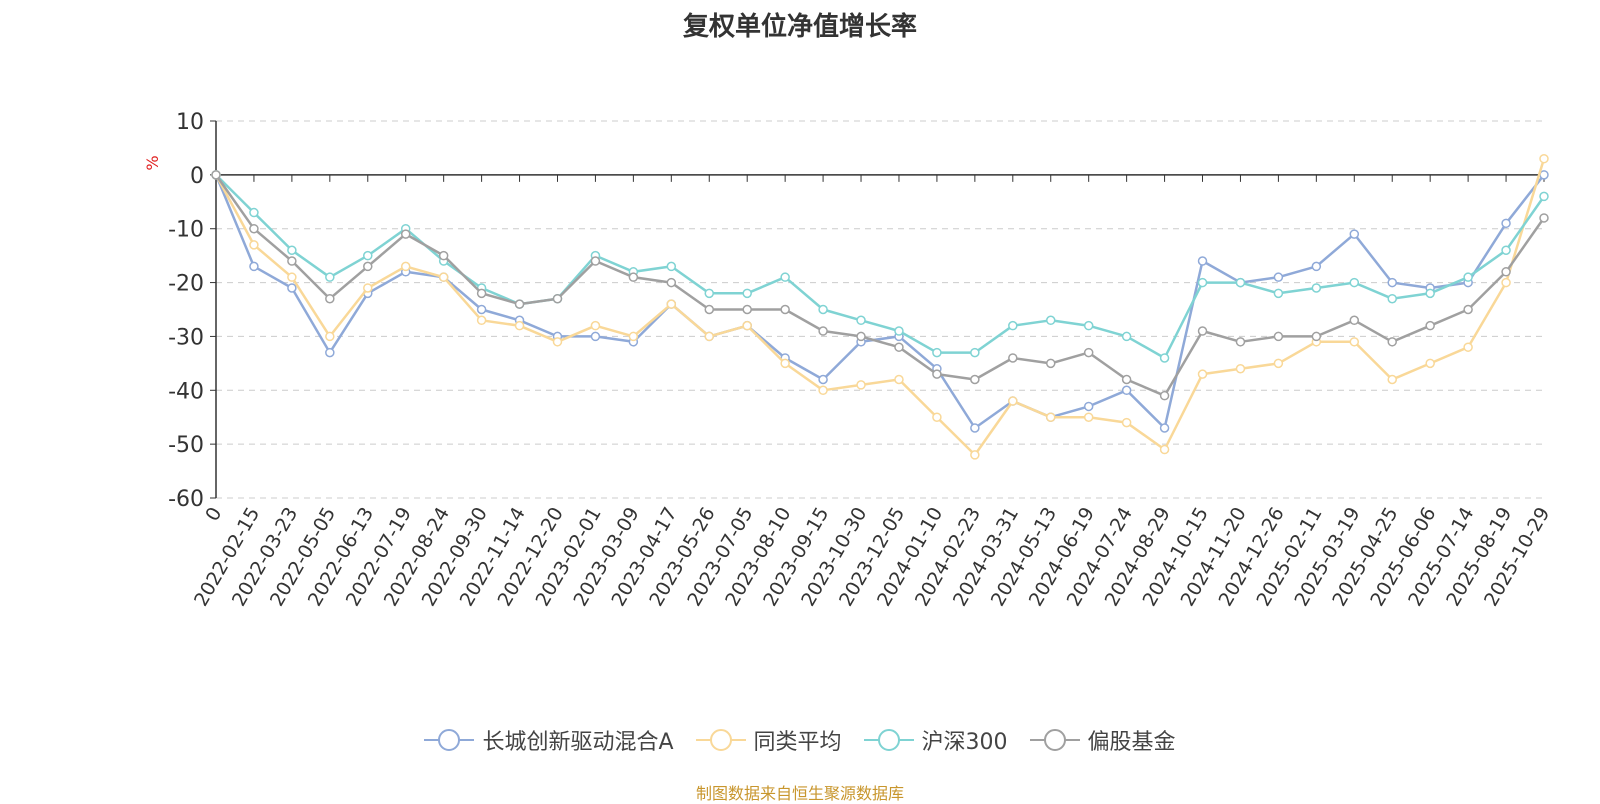 This screenshot has width=1600, height=804. I want to click on x-tick-label: 0, so click(213, 514).